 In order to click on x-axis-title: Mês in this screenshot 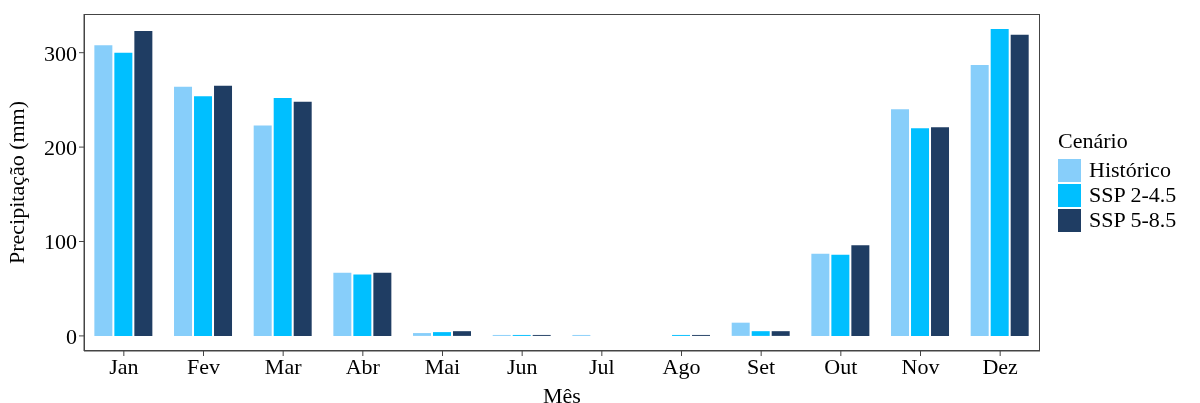, I will do `click(562, 393)`.